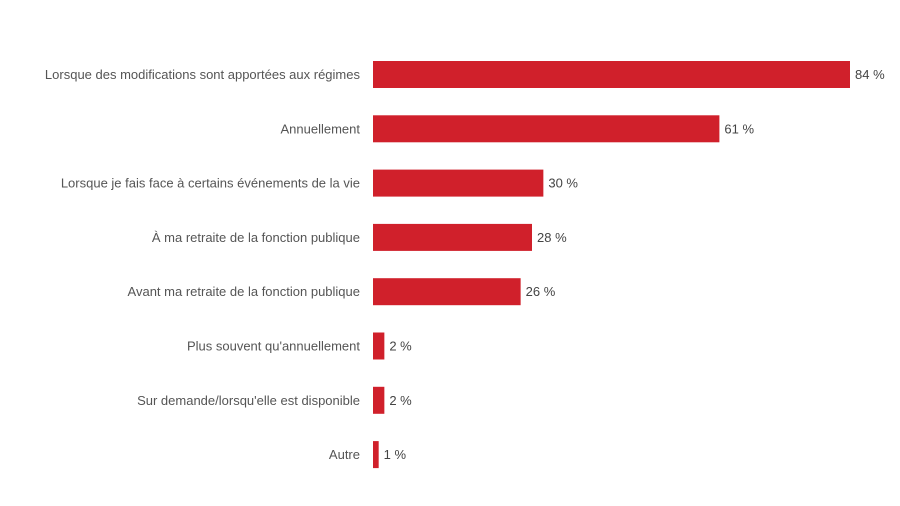 The width and height of the screenshot is (900, 506). Describe the element at coordinates (256, 237) in the screenshot. I see `category-label: À ma retraite de la fonction publique` at that location.